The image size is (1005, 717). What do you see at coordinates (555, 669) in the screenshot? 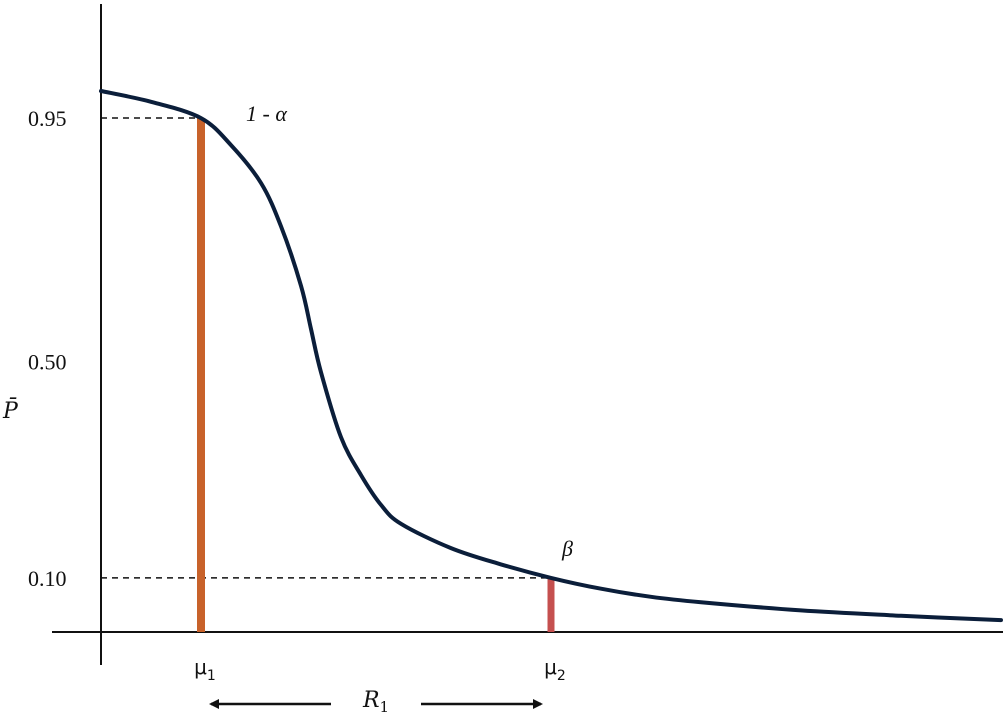
I see `mu2-label: μ2` at bounding box center [555, 669].